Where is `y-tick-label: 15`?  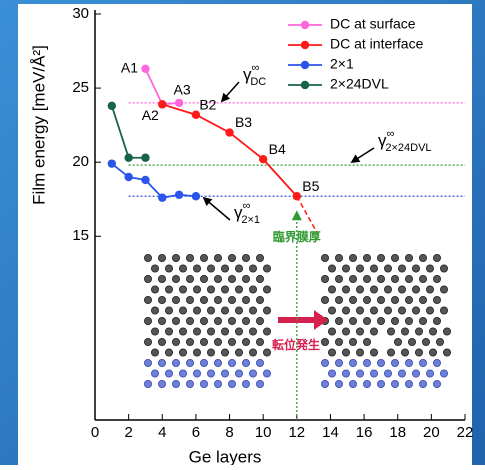
y-tick-label: 15 is located at coordinates (80, 235).